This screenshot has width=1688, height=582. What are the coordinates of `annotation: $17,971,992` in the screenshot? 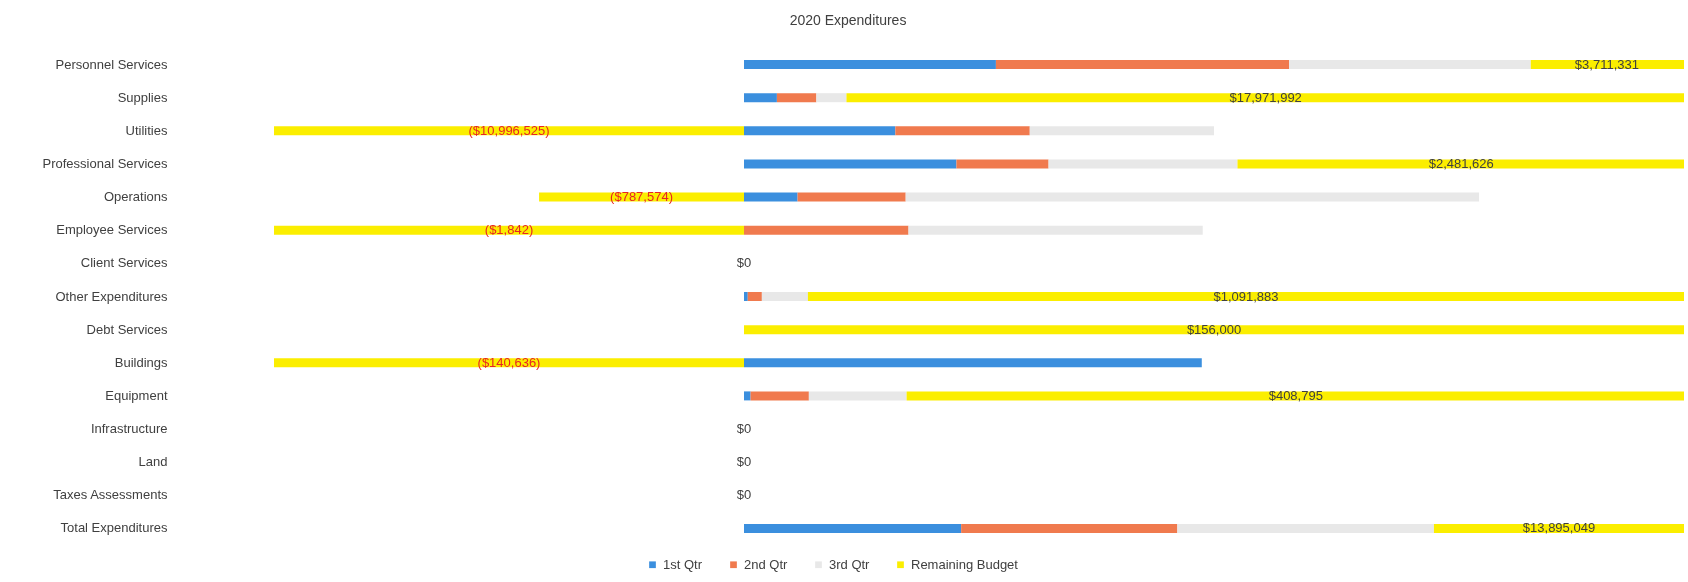 It's located at (1265, 97).